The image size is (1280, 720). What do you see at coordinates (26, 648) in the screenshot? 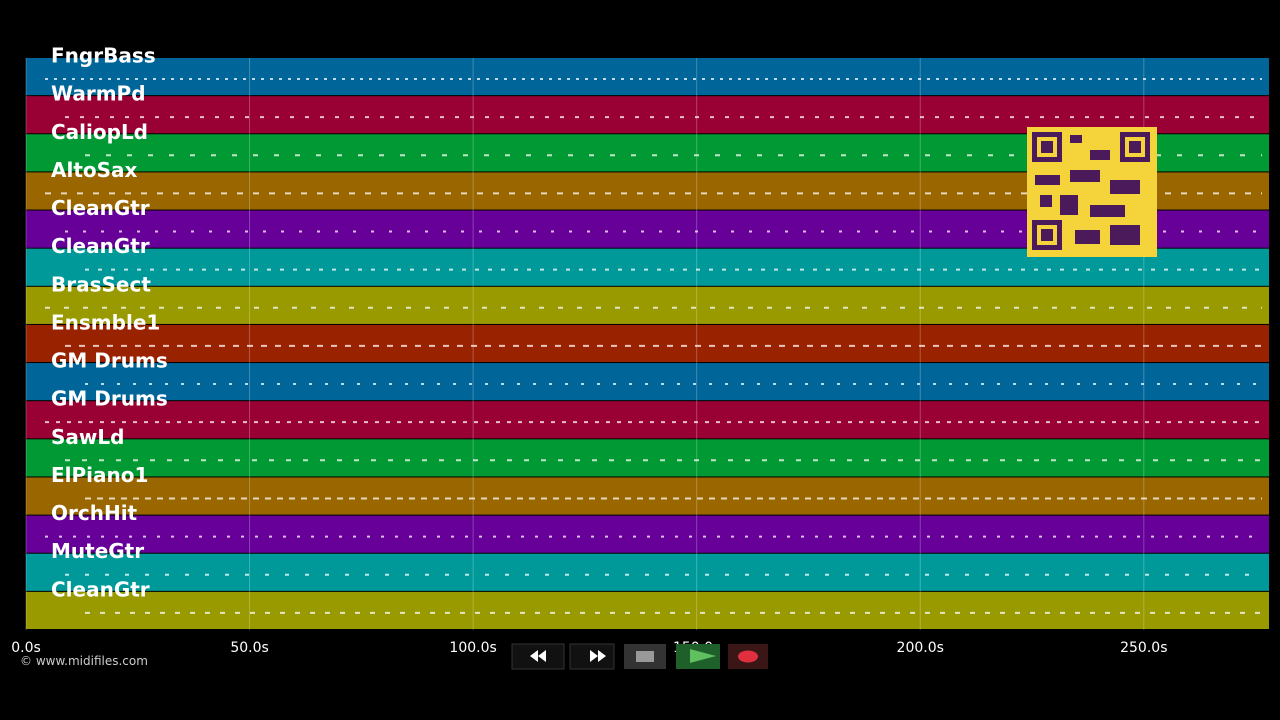
I see `x-tick-label: 0.0s` at bounding box center [26, 648].